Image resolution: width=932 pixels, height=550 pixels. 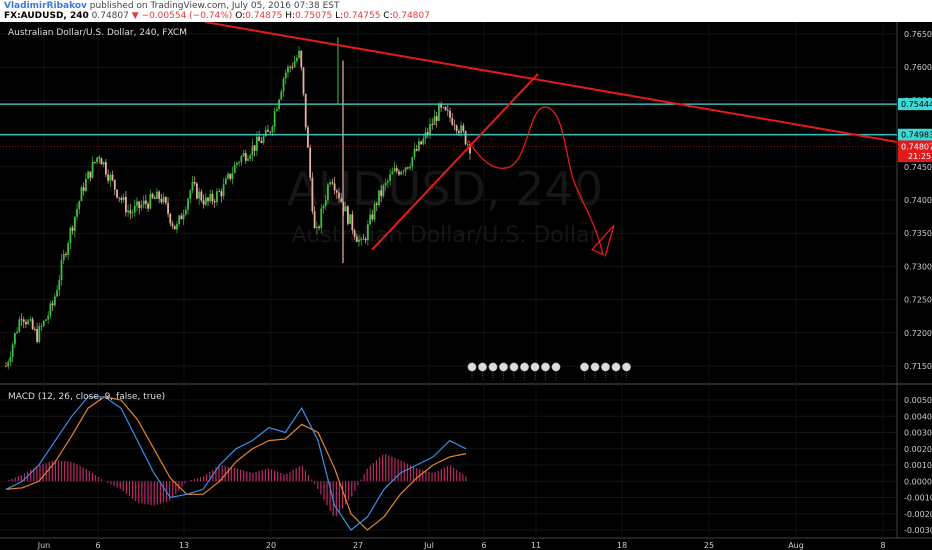 What do you see at coordinates (46, 16) in the screenshot?
I see `symbol-label: FX:AUDUSD, 240` at bounding box center [46, 16].